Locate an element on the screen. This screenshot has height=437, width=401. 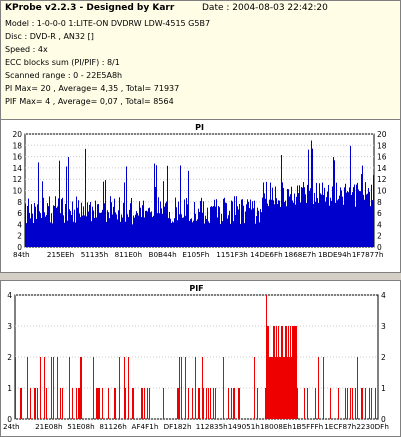
y-tick-label-right: 0 is located at coordinates (383, 419).